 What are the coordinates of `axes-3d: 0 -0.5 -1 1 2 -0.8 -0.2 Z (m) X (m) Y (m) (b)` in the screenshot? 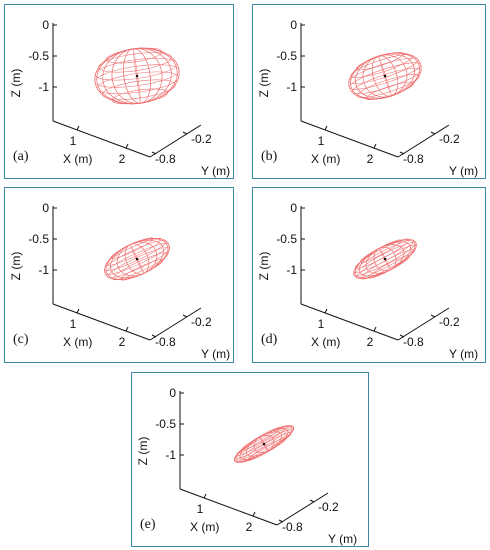 It's located at (367, 98).